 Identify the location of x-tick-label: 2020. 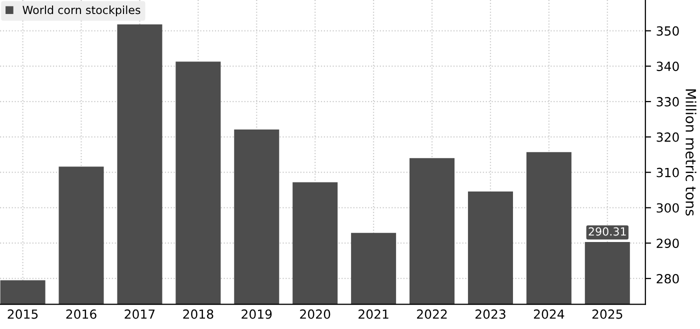
(315, 314).